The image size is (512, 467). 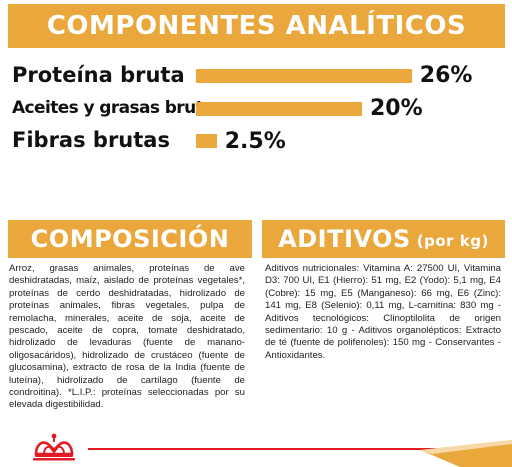 I want to click on additives-banner: ADITIVOS (por kg), so click(x=383, y=239).